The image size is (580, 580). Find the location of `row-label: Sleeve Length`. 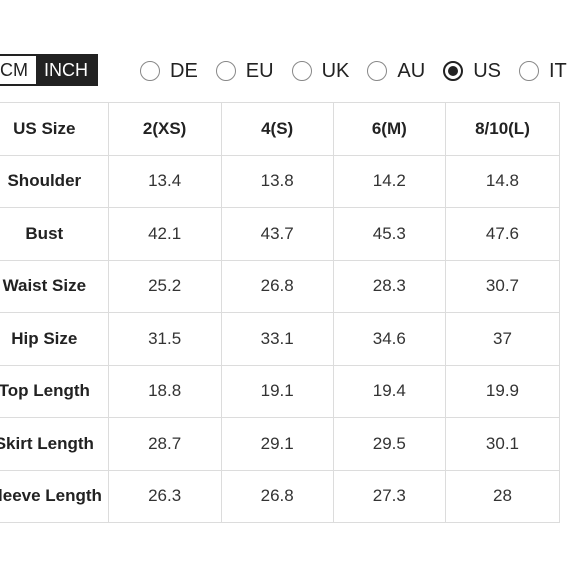

row-label: Sleeve Length is located at coordinates (54, 496).